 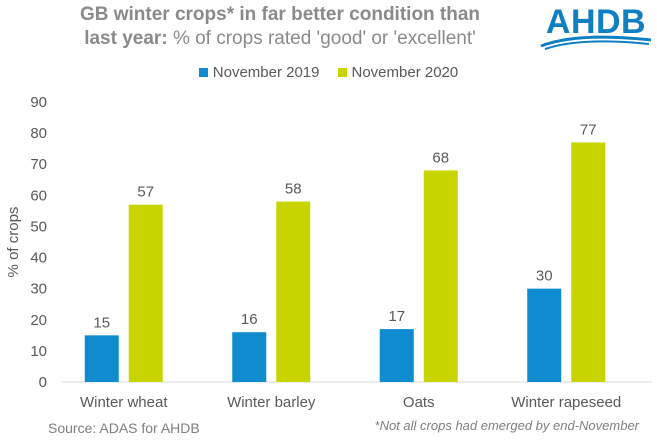 What do you see at coordinates (38, 133) in the screenshot?
I see `y-tick-label: 80` at bounding box center [38, 133].